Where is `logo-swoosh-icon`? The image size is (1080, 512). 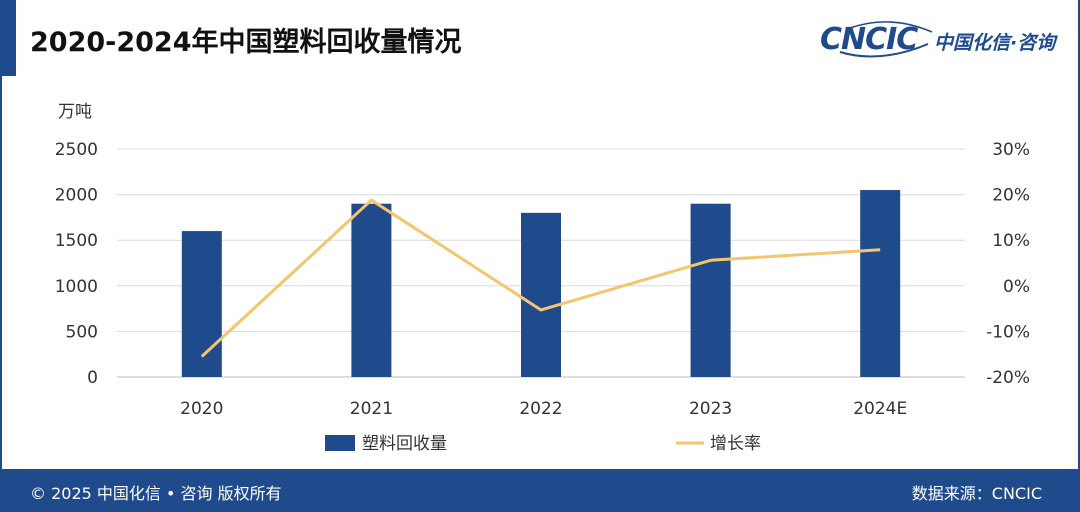
logo-swoosh-icon is located at coordinates (886, 39).